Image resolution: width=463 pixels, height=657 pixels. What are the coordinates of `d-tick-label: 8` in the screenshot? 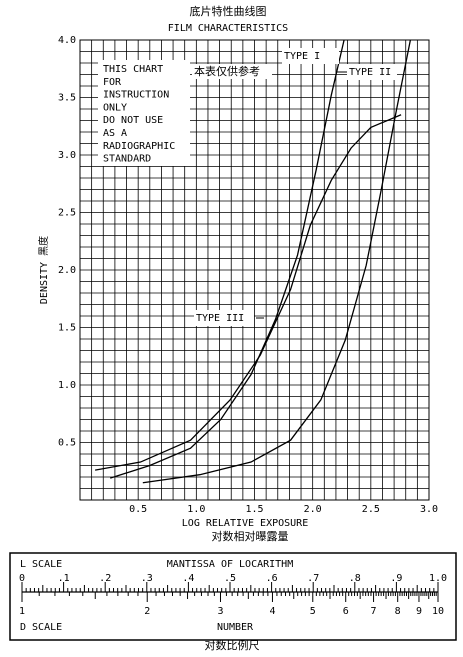 It's located at (398, 611).